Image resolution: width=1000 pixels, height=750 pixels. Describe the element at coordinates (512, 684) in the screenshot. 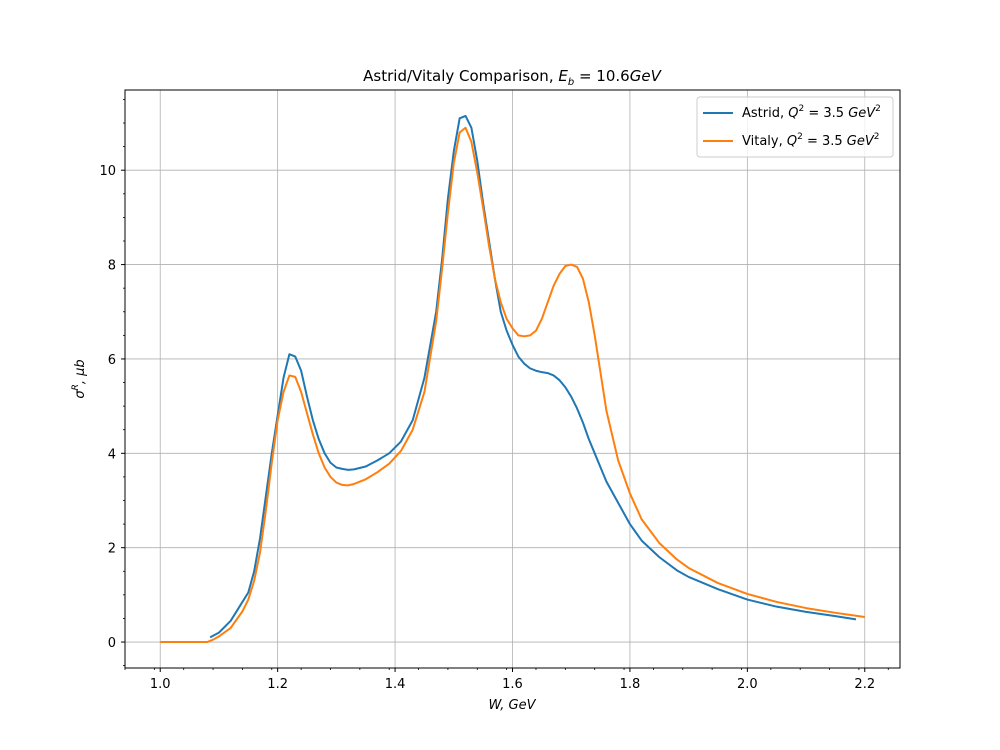

I see `x-tick-label: 1.6` at that location.